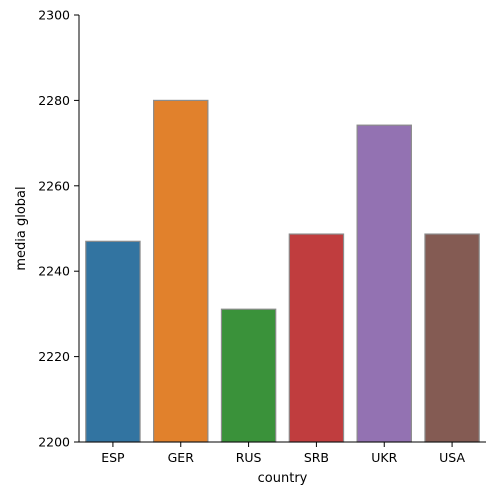  What do you see at coordinates (54, 271) in the screenshot?
I see `y-tick-label: 2240` at bounding box center [54, 271].